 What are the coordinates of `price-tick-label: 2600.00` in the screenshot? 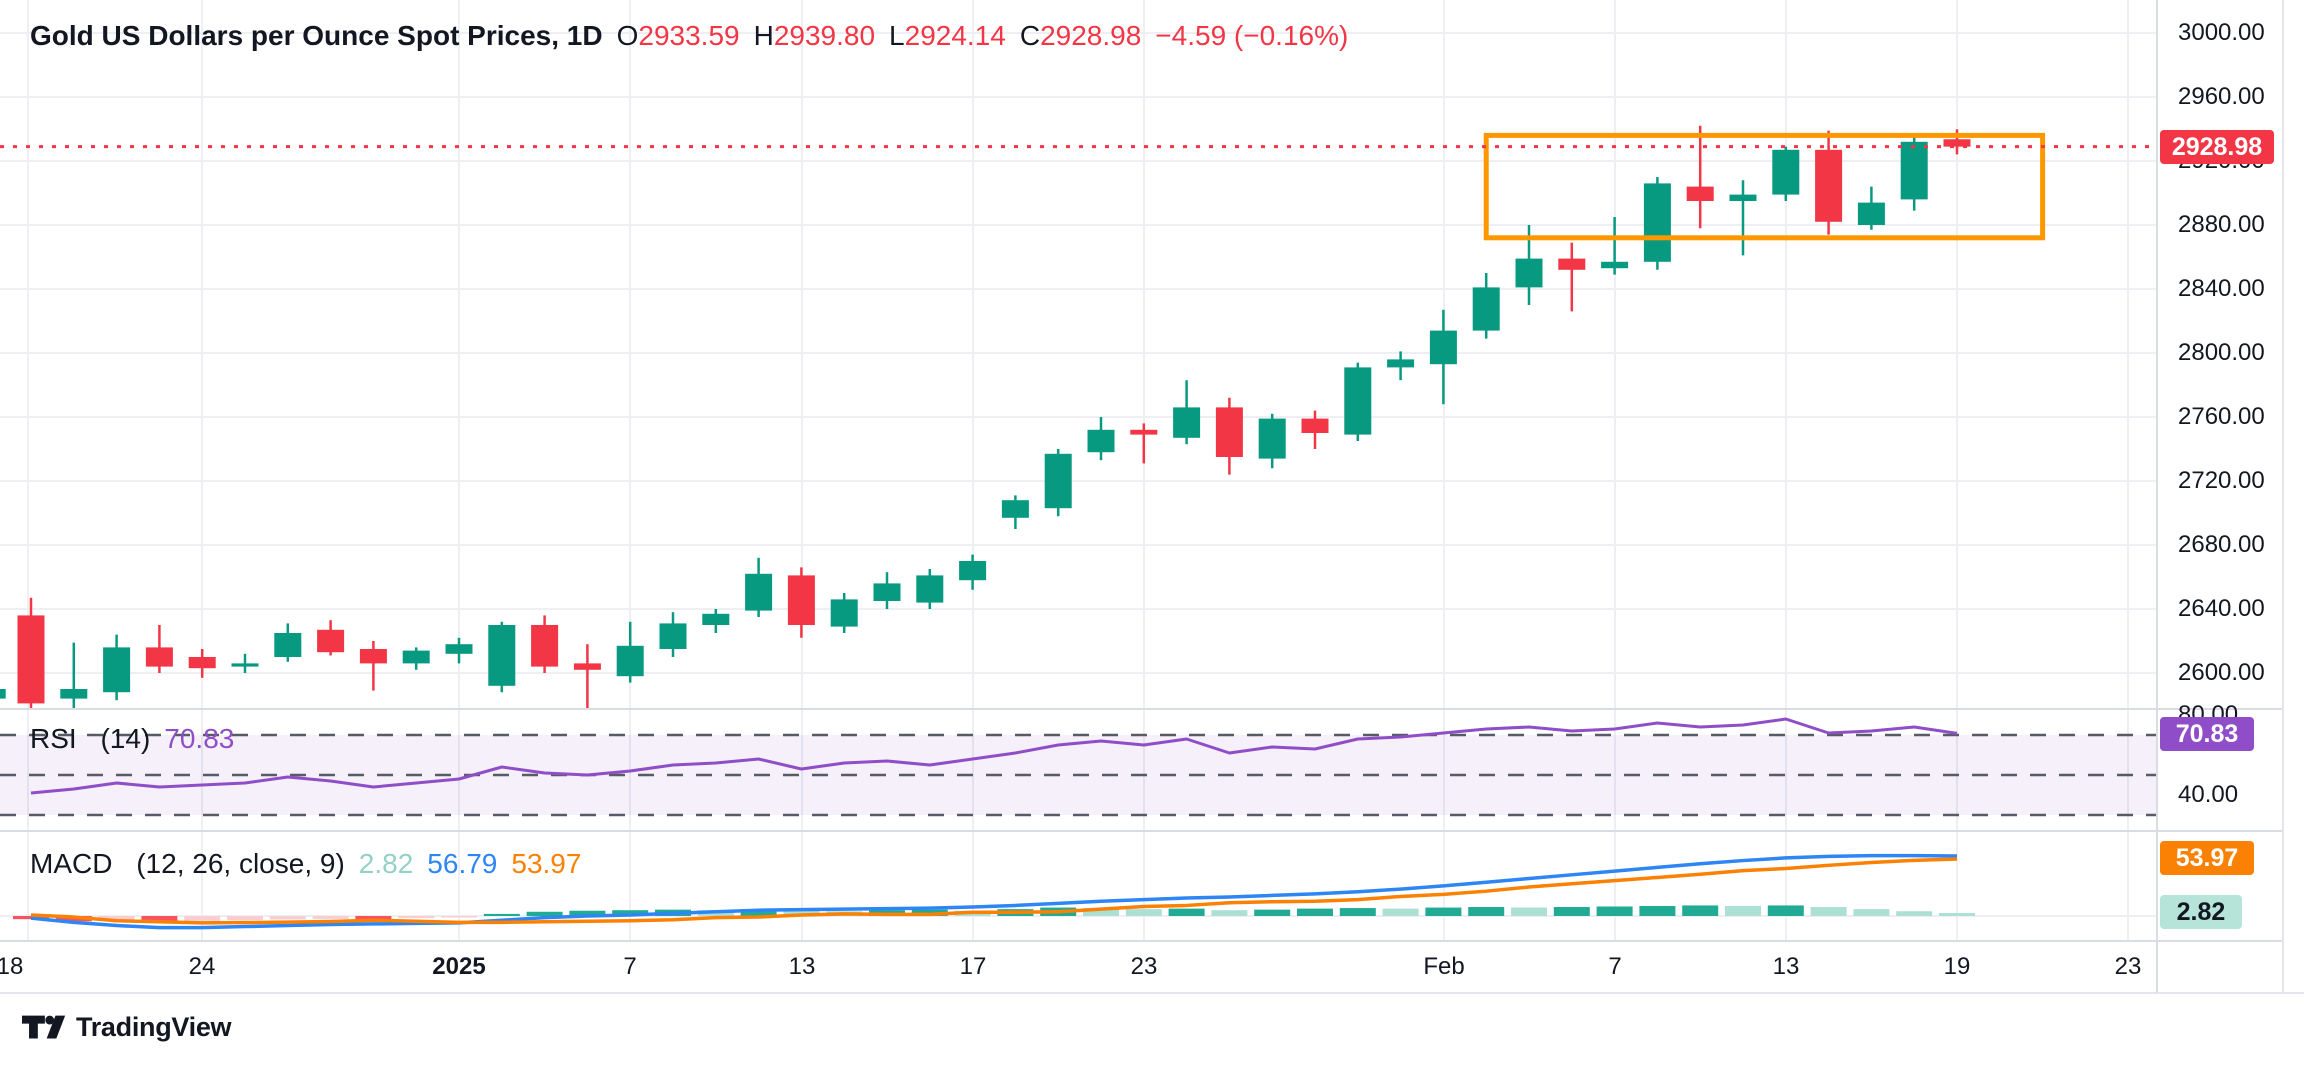 It's located at (2221, 672).